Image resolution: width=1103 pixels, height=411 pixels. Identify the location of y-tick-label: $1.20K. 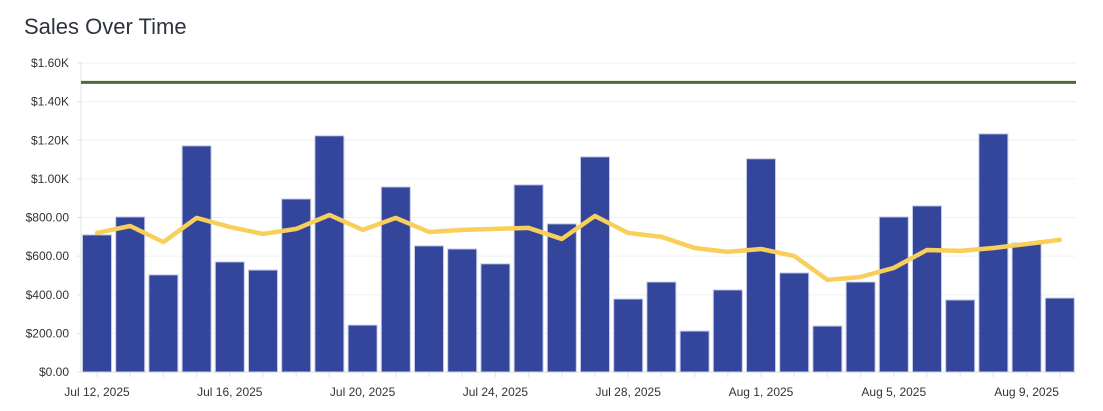
(50, 140).